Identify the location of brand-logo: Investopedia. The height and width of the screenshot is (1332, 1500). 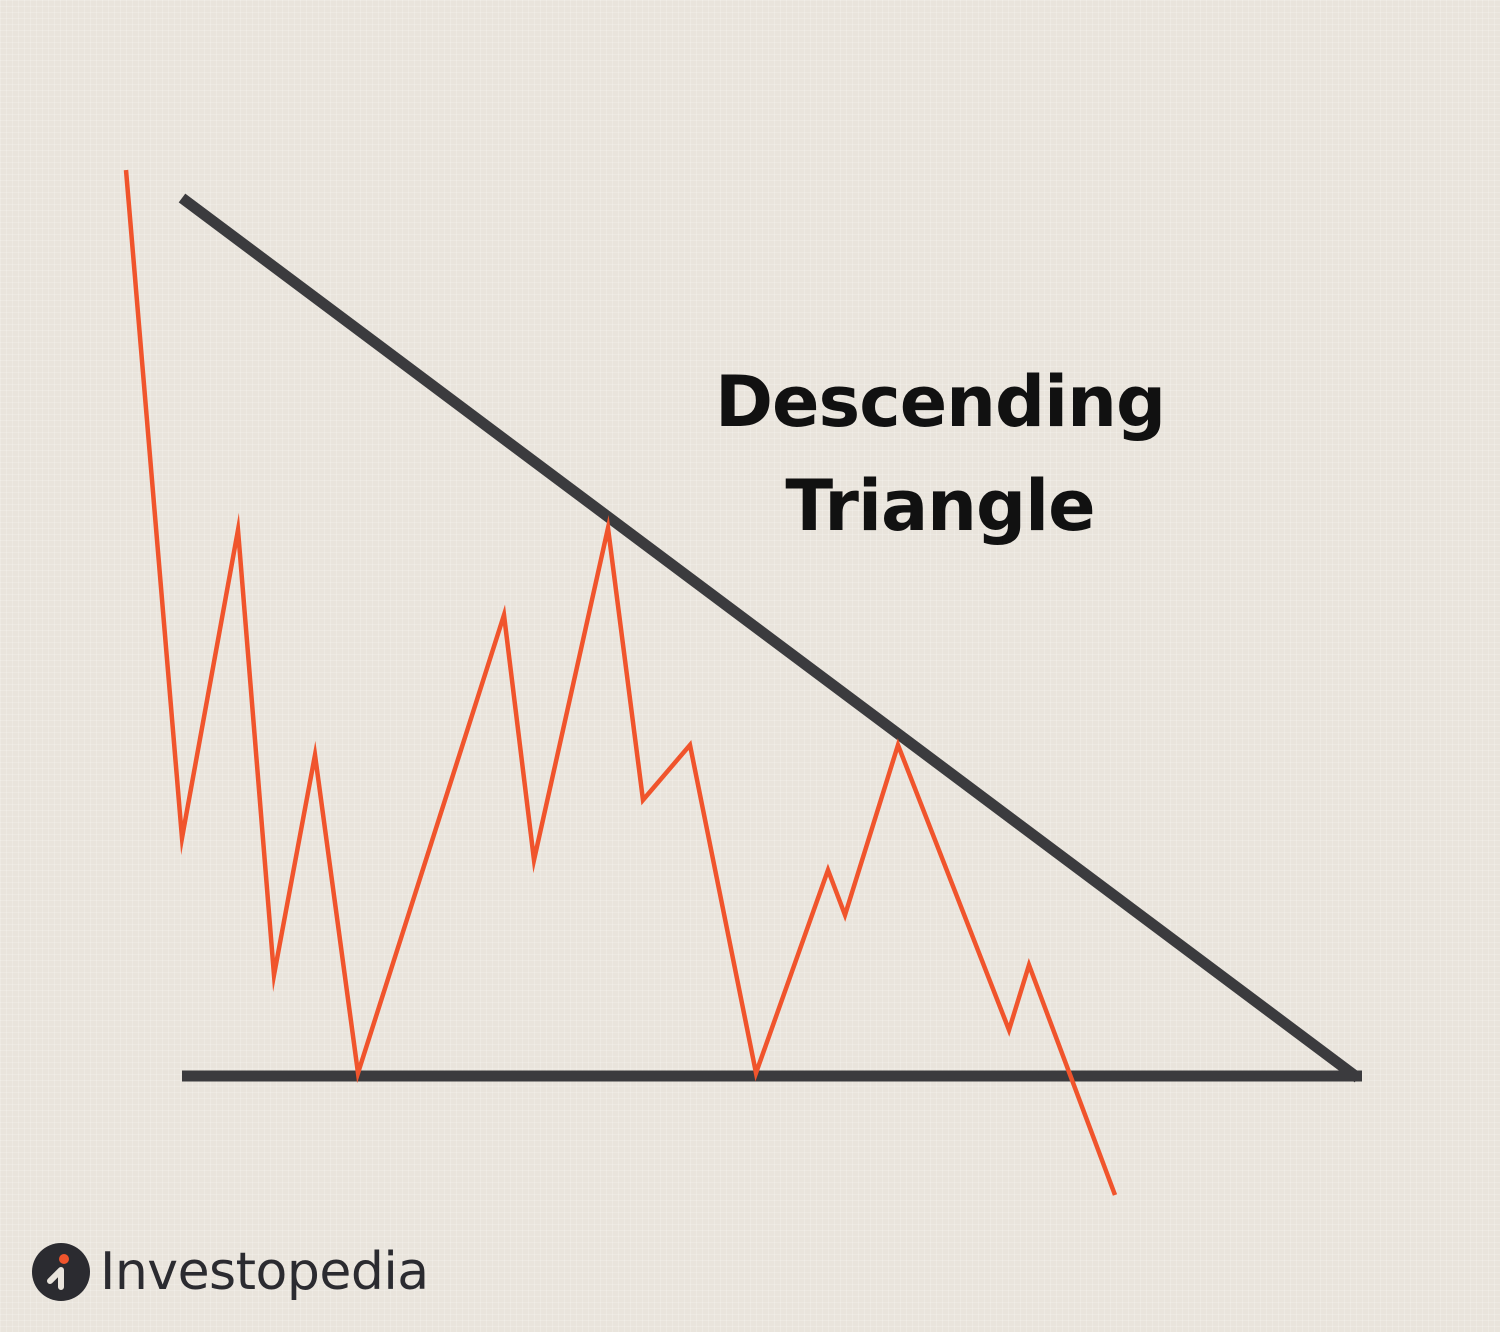
(230, 1272).